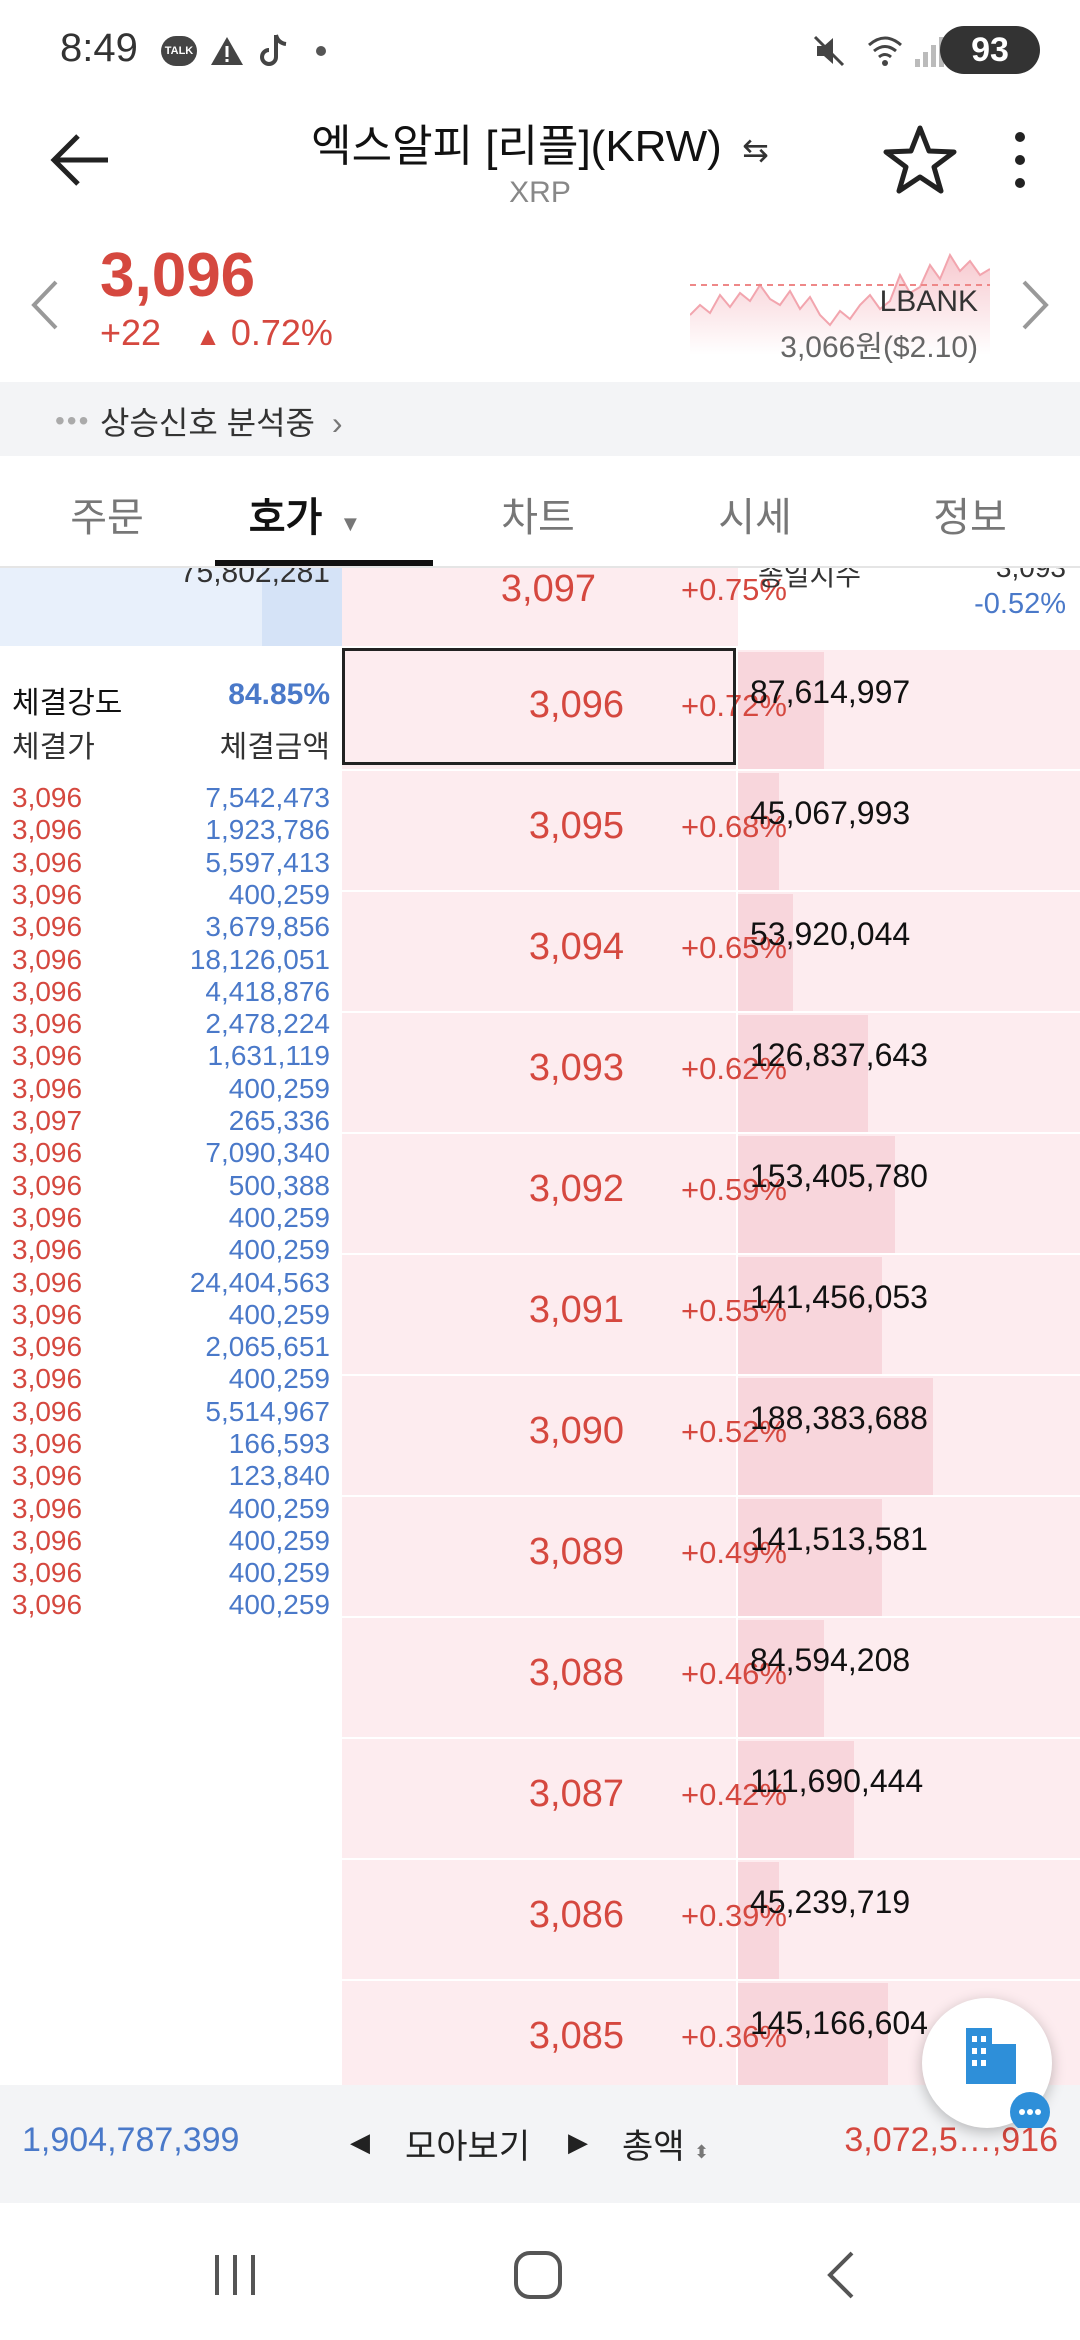 This screenshot has width=1080, height=2340. What do you see at coordinates (990, 50) in the screenshot?
I see `battery-indicator: 93` at bounding box center [990, 50].